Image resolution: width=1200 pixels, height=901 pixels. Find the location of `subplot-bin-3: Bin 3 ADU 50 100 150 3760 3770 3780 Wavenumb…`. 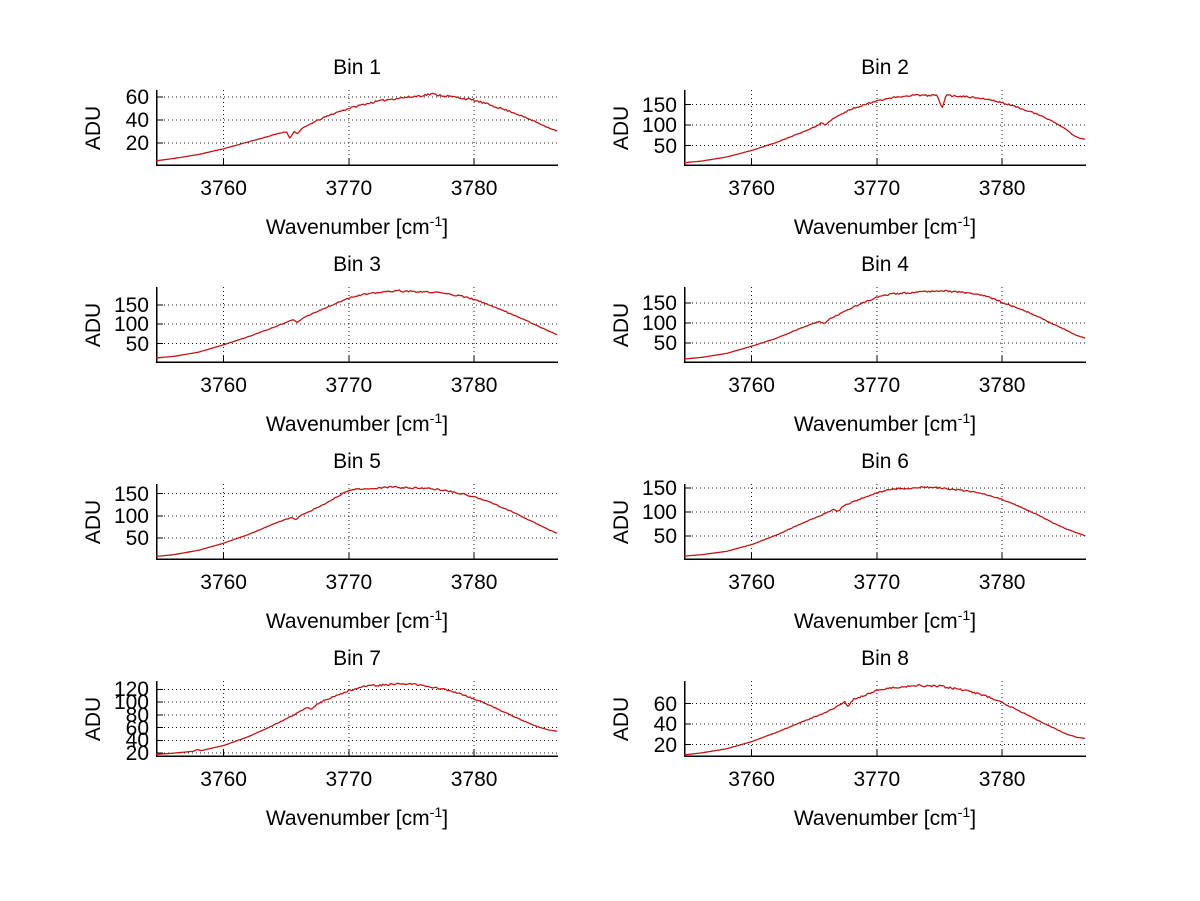

subplot-bin-3: Bin 3 ADU 50 100 150 3760 3770 3780 Wavenumb… is located at coordinates (320, 344).